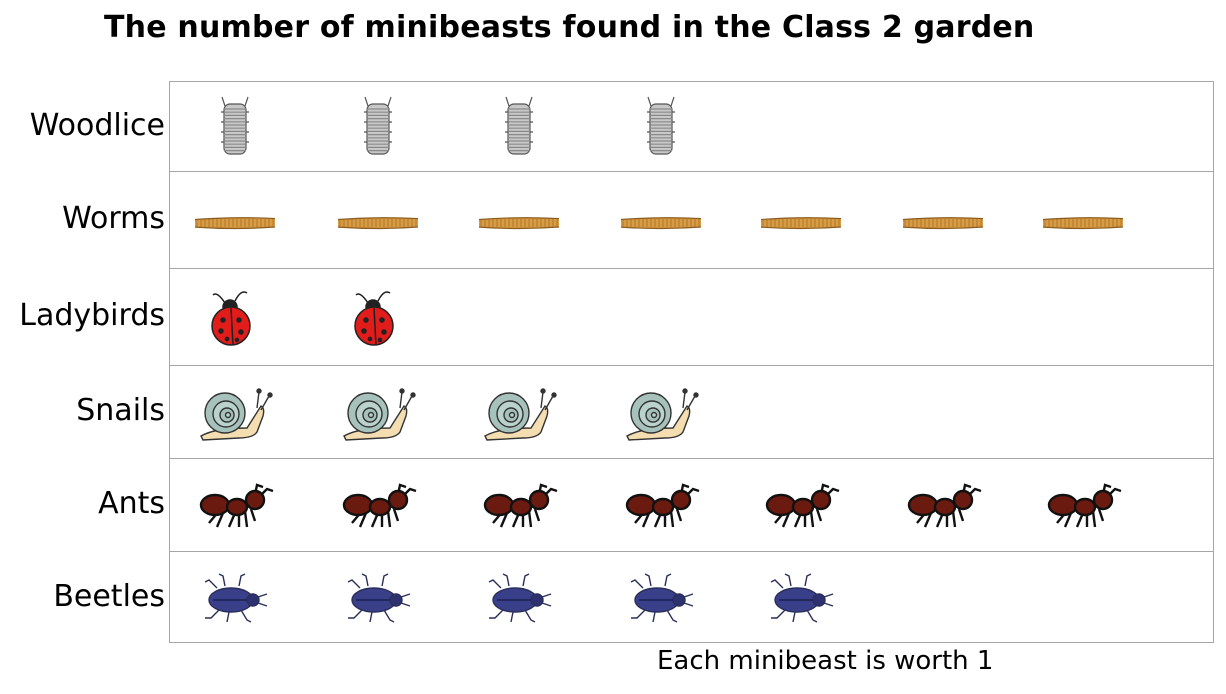  Describe the element at coordinates (120, 410) in the screenshot. I see `category-label-snails: Snails` at that location.